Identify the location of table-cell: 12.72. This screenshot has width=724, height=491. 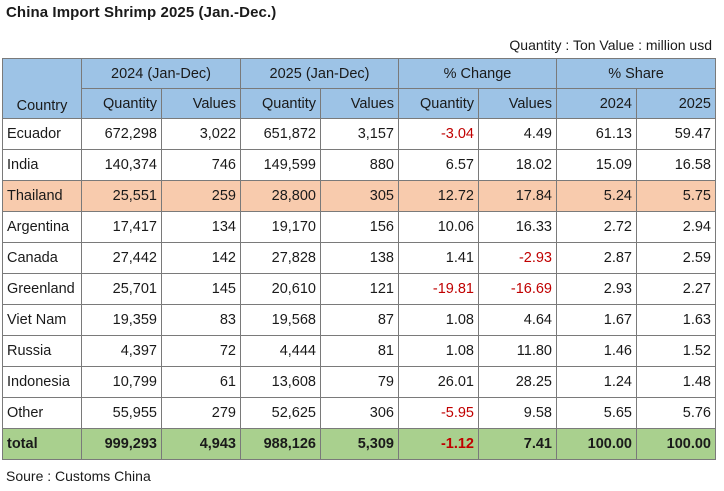
(438, 196).